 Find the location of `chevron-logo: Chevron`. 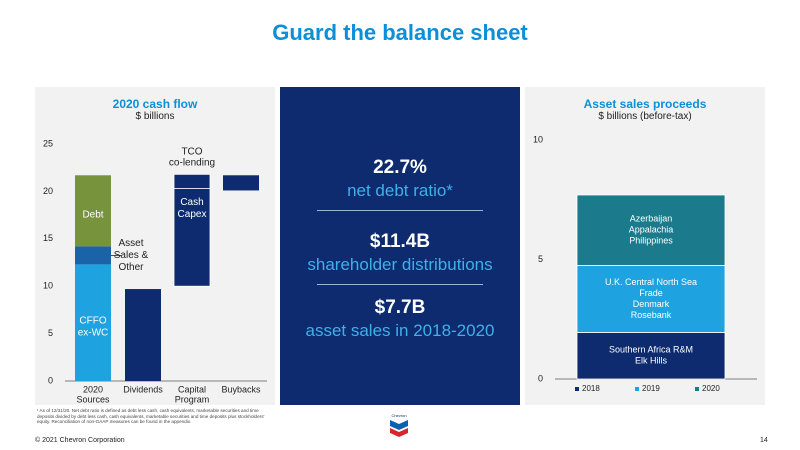

chevron-logo: Chevron is located at coordinates (399, 425).